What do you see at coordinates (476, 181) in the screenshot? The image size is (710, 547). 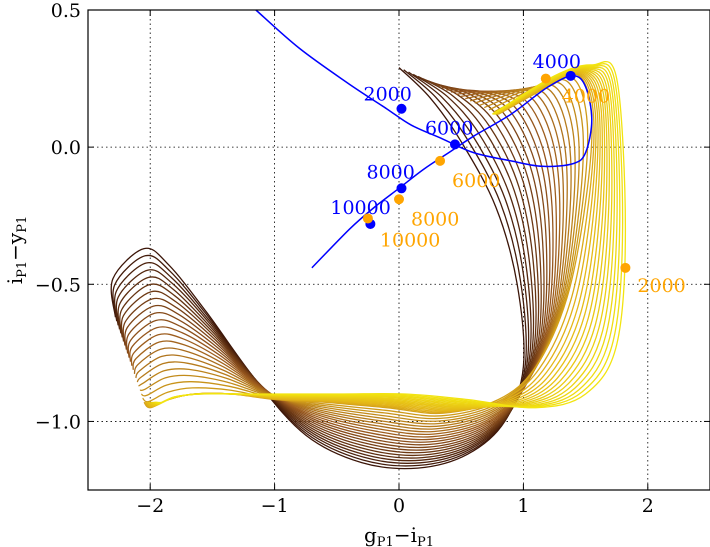 I see `orange-marker-label: 6000` at bounding box center [476, 181].